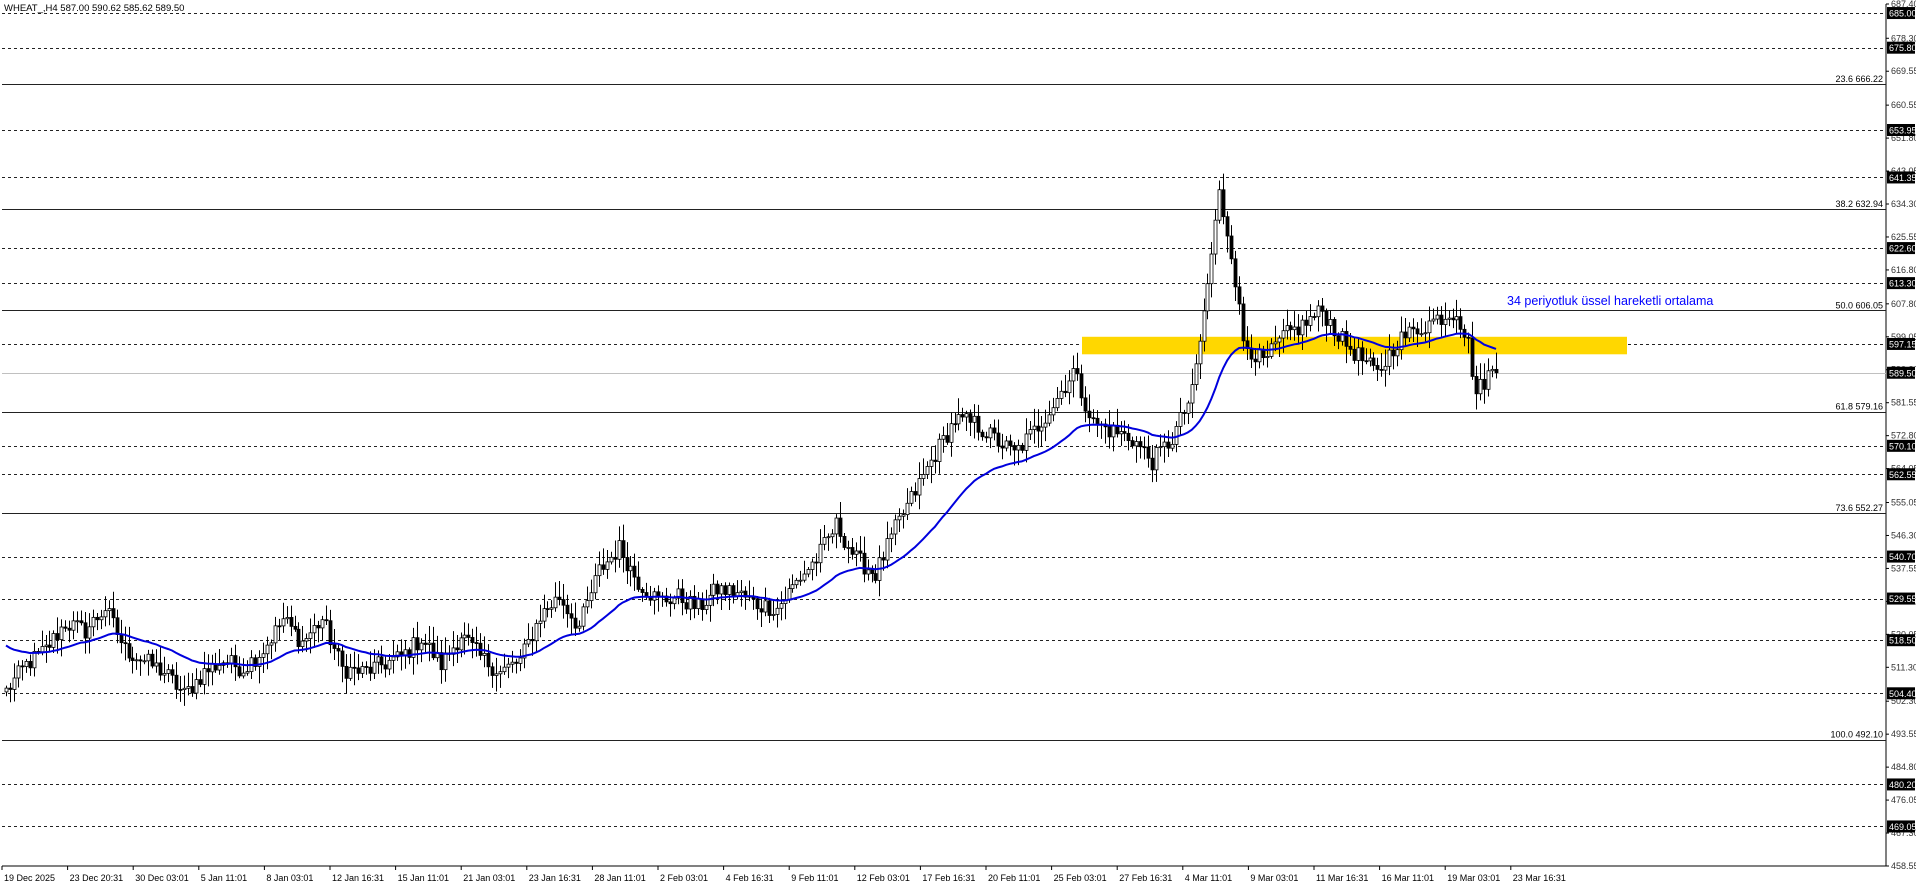  I want to click on level-price-tag: 675.80, so click(1901, 47).